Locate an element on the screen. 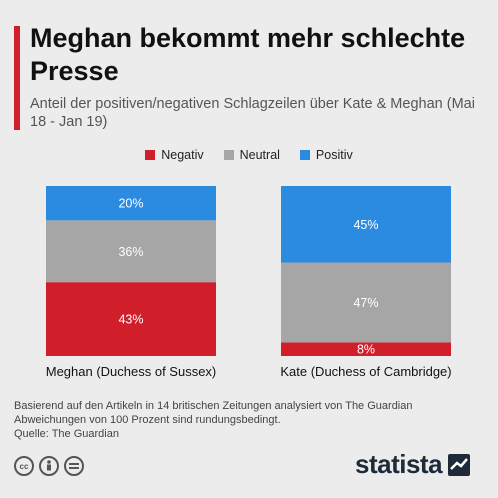  cc-icon: cc is located at coordinates (24, 466).